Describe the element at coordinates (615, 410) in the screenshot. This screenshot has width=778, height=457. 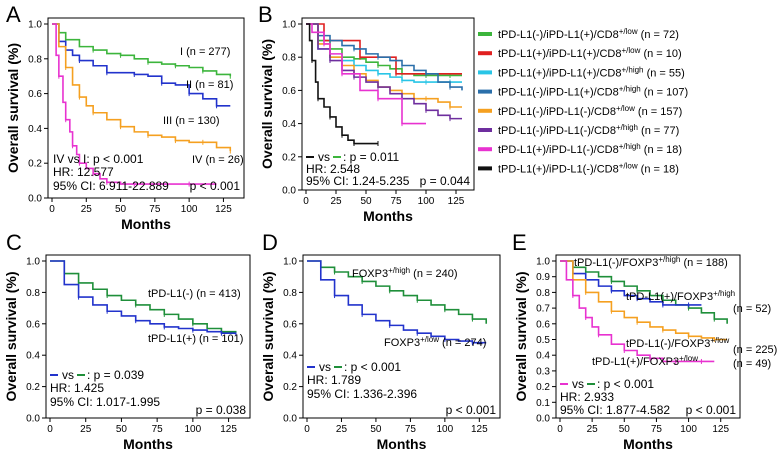
I see `stat-ci: 95% CI: 1.877-4.582` at that location.